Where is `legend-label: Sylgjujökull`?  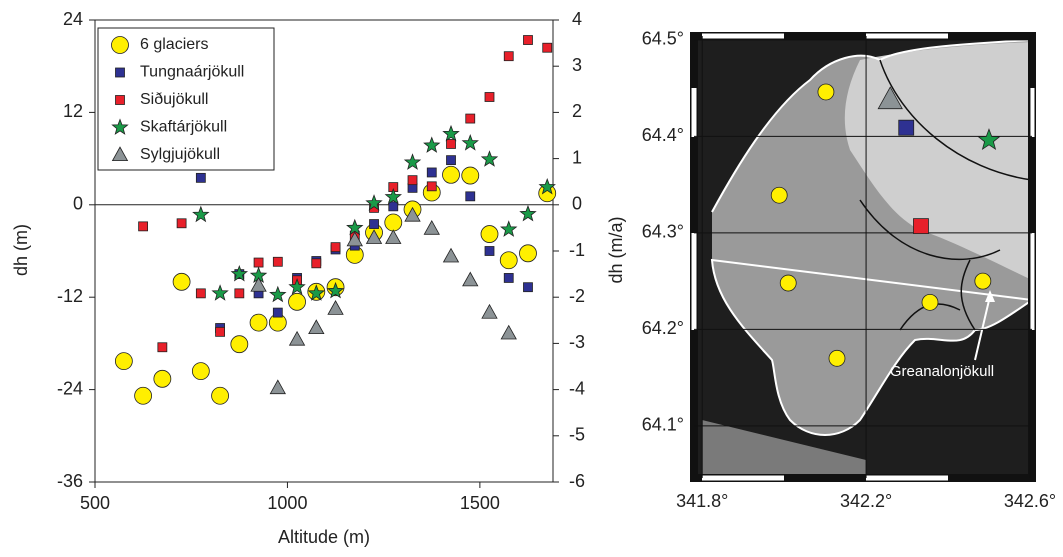 legend-label: Sylgjujökull is located at coordinates (180, 154).